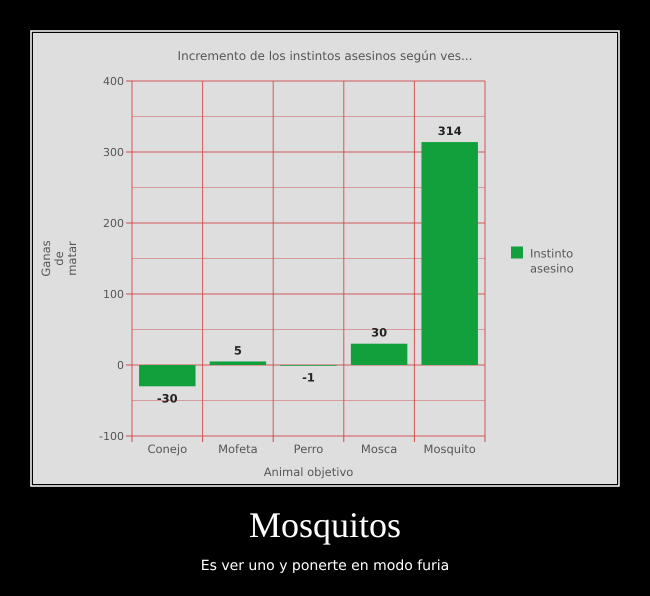  Describe the element at coordinates (309, 472) in the screenshot. I see `x-axis-title: Animal objetivo` at that location.